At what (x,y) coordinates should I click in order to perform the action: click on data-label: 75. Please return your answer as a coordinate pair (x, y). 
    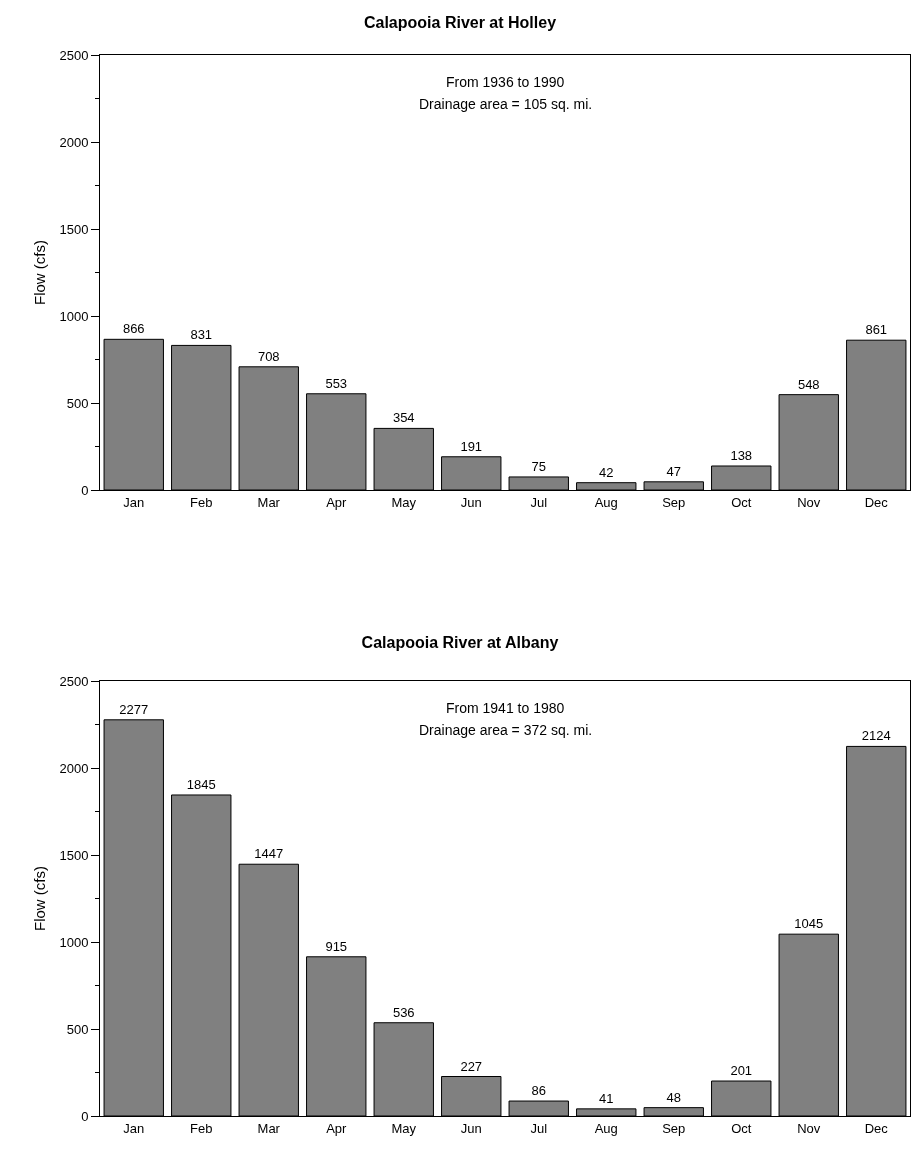
    Looking at the image, I should click on (538, 466).